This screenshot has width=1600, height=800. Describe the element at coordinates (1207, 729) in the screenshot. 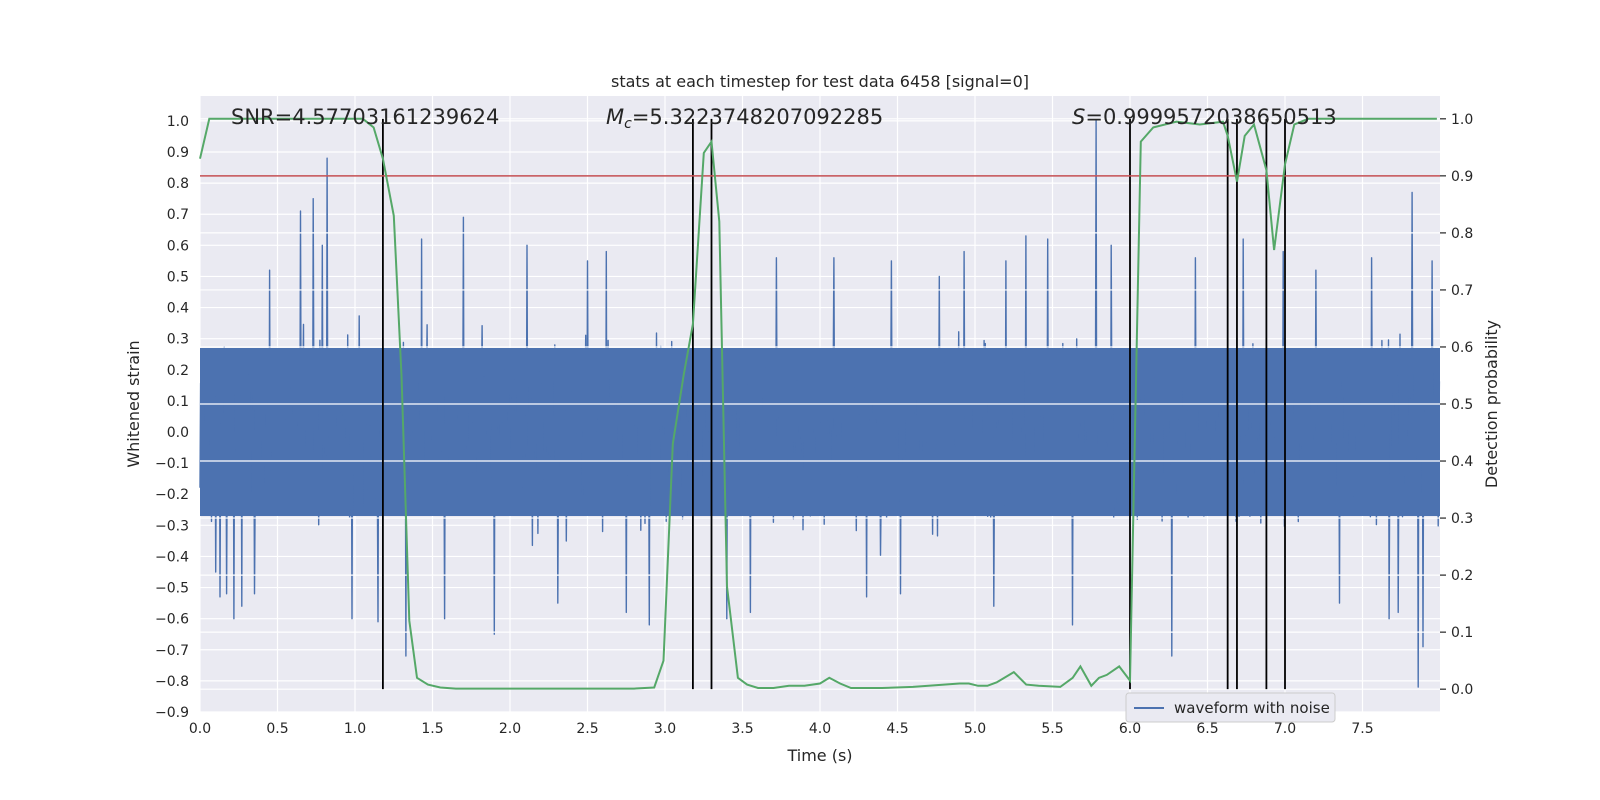

I see `x-tick-label-13: 6.5` at that location.